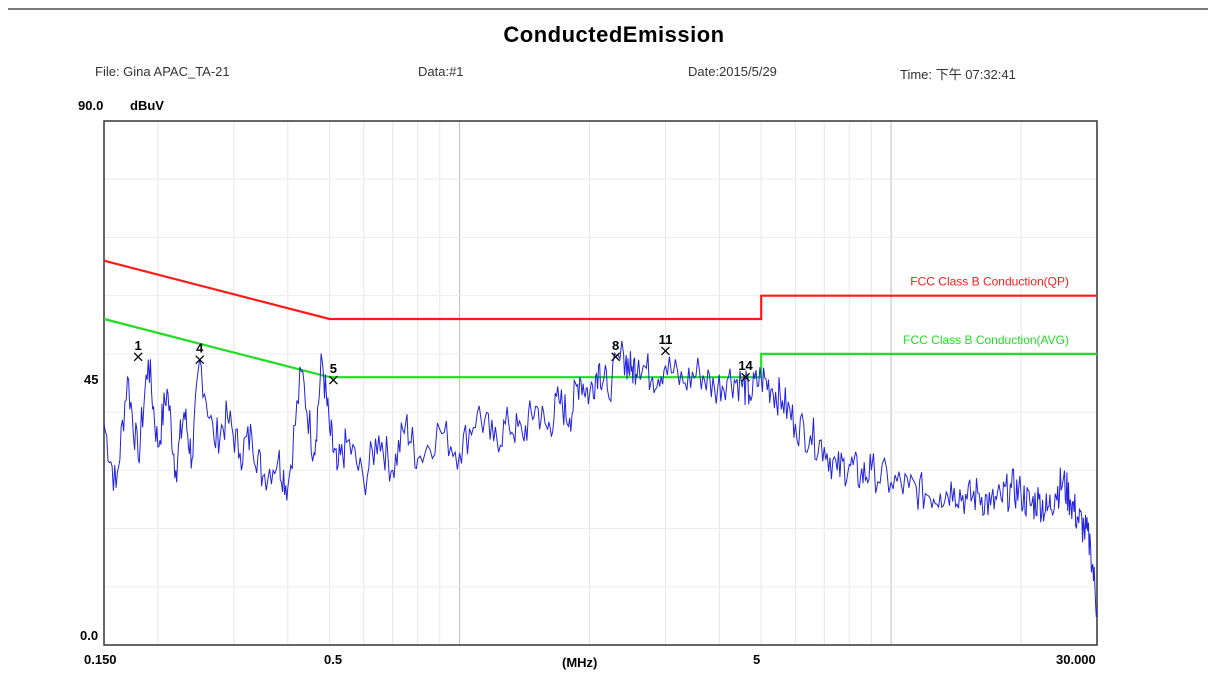  What do you see at coordinates (600, 348) in the screenshot?
I see `limit-line-avg` at bounding box center [600, 348].